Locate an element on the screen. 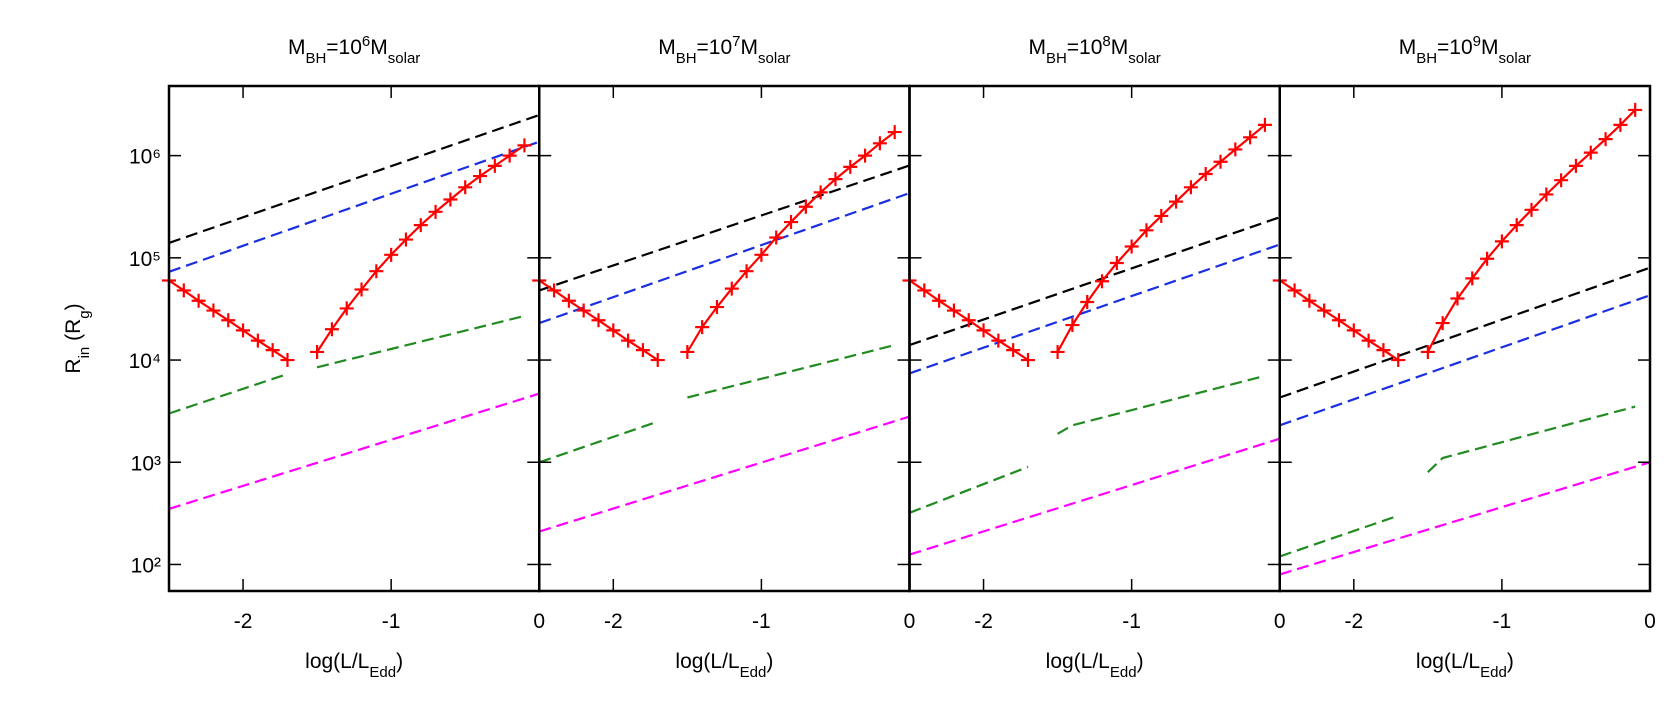  y-tick-label: 10² is located at coordinates (146, 565).